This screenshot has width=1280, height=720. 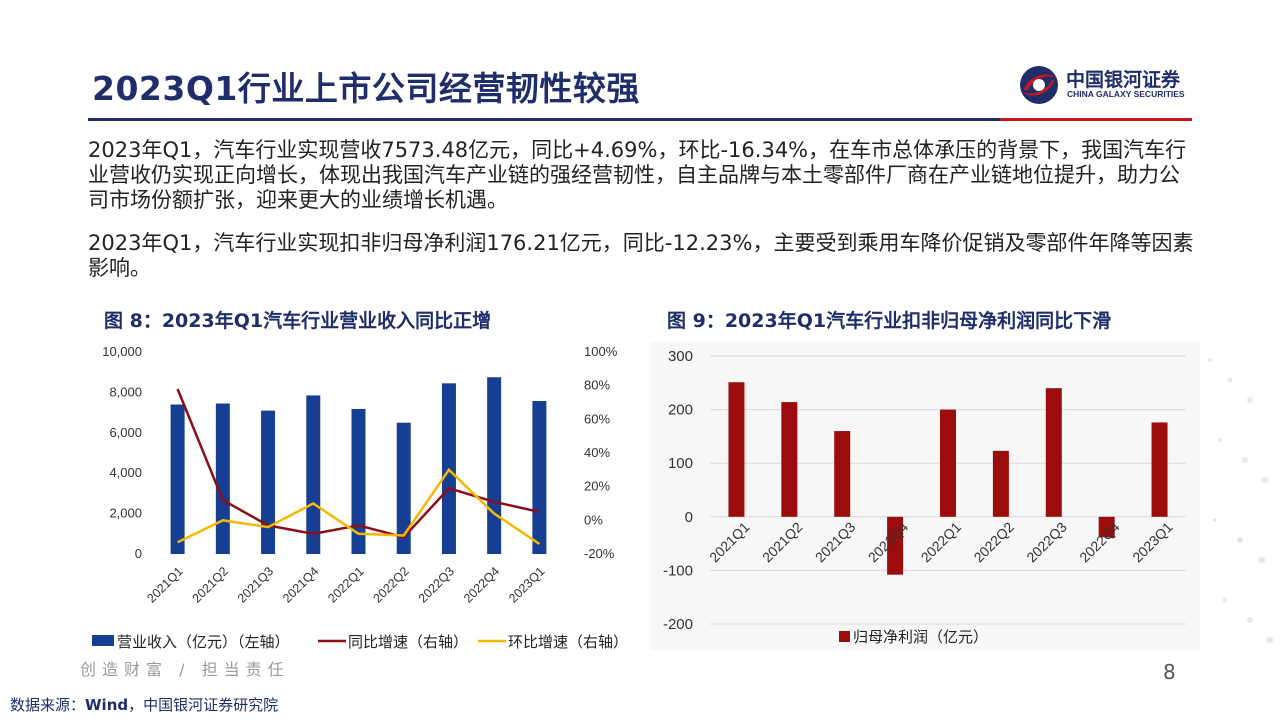 I want to click on legend-label-profit: 归母净利润（亿元）, so click(x=920, y=637).